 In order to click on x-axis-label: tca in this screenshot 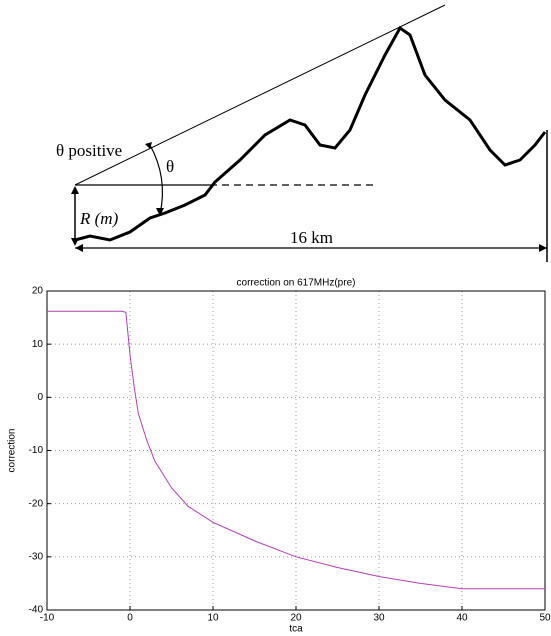, I will do `click(296, 629)`.